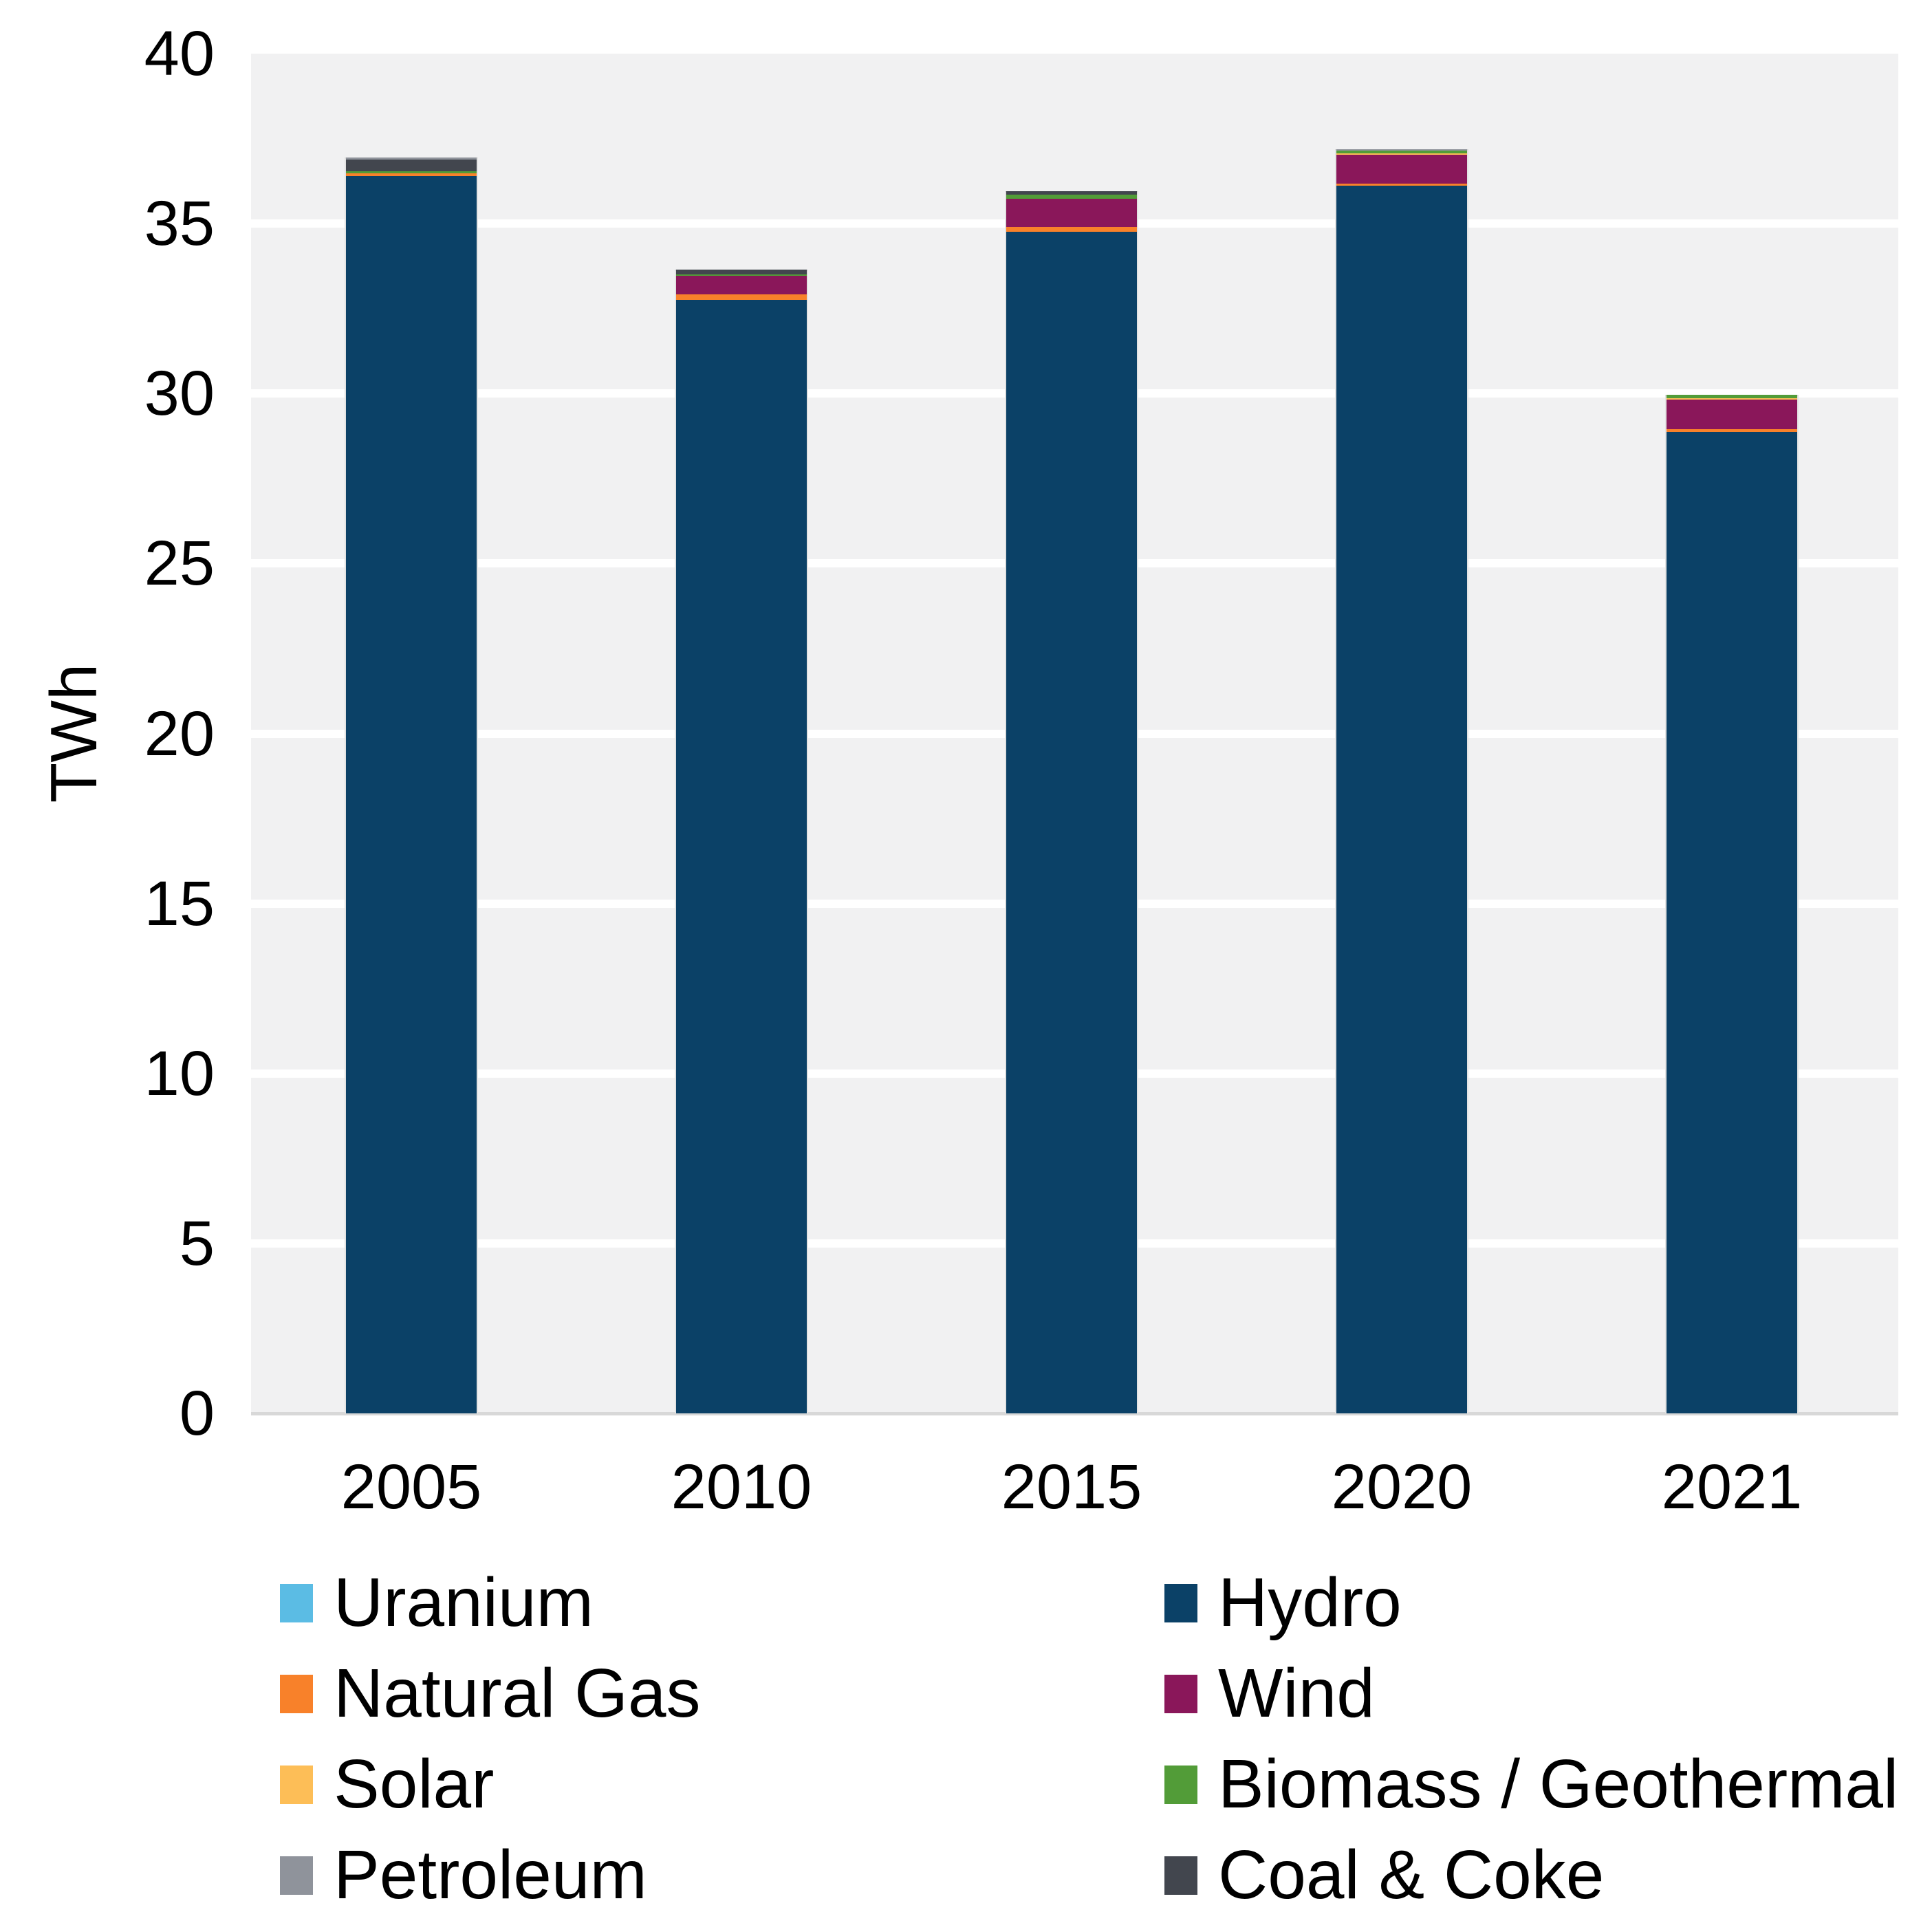 This screenshot has height=1912, width=1932. I want to click on bar-segment-wind-2021, so click(1732, 415).